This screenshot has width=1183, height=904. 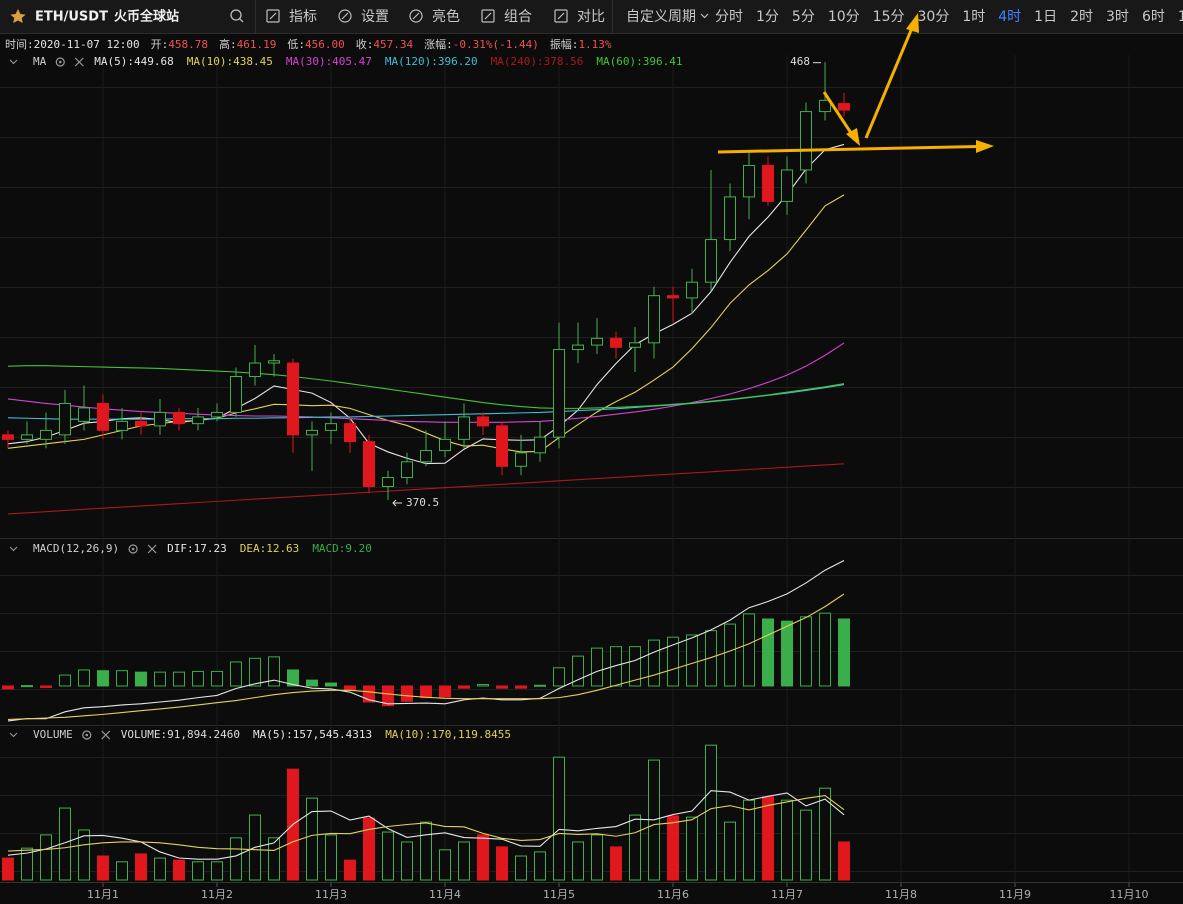 I want to click on period-menu: 自定义周期, so click(x=661, y=17).